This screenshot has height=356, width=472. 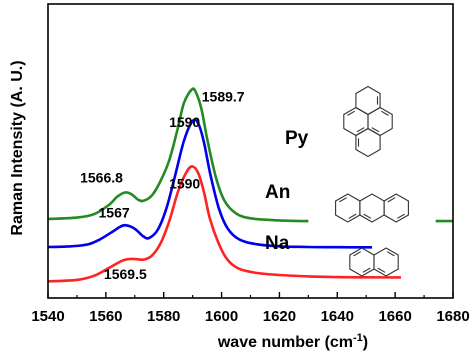 I want to click on peak-label-py: 1589.7, so click(x=223, y=97).